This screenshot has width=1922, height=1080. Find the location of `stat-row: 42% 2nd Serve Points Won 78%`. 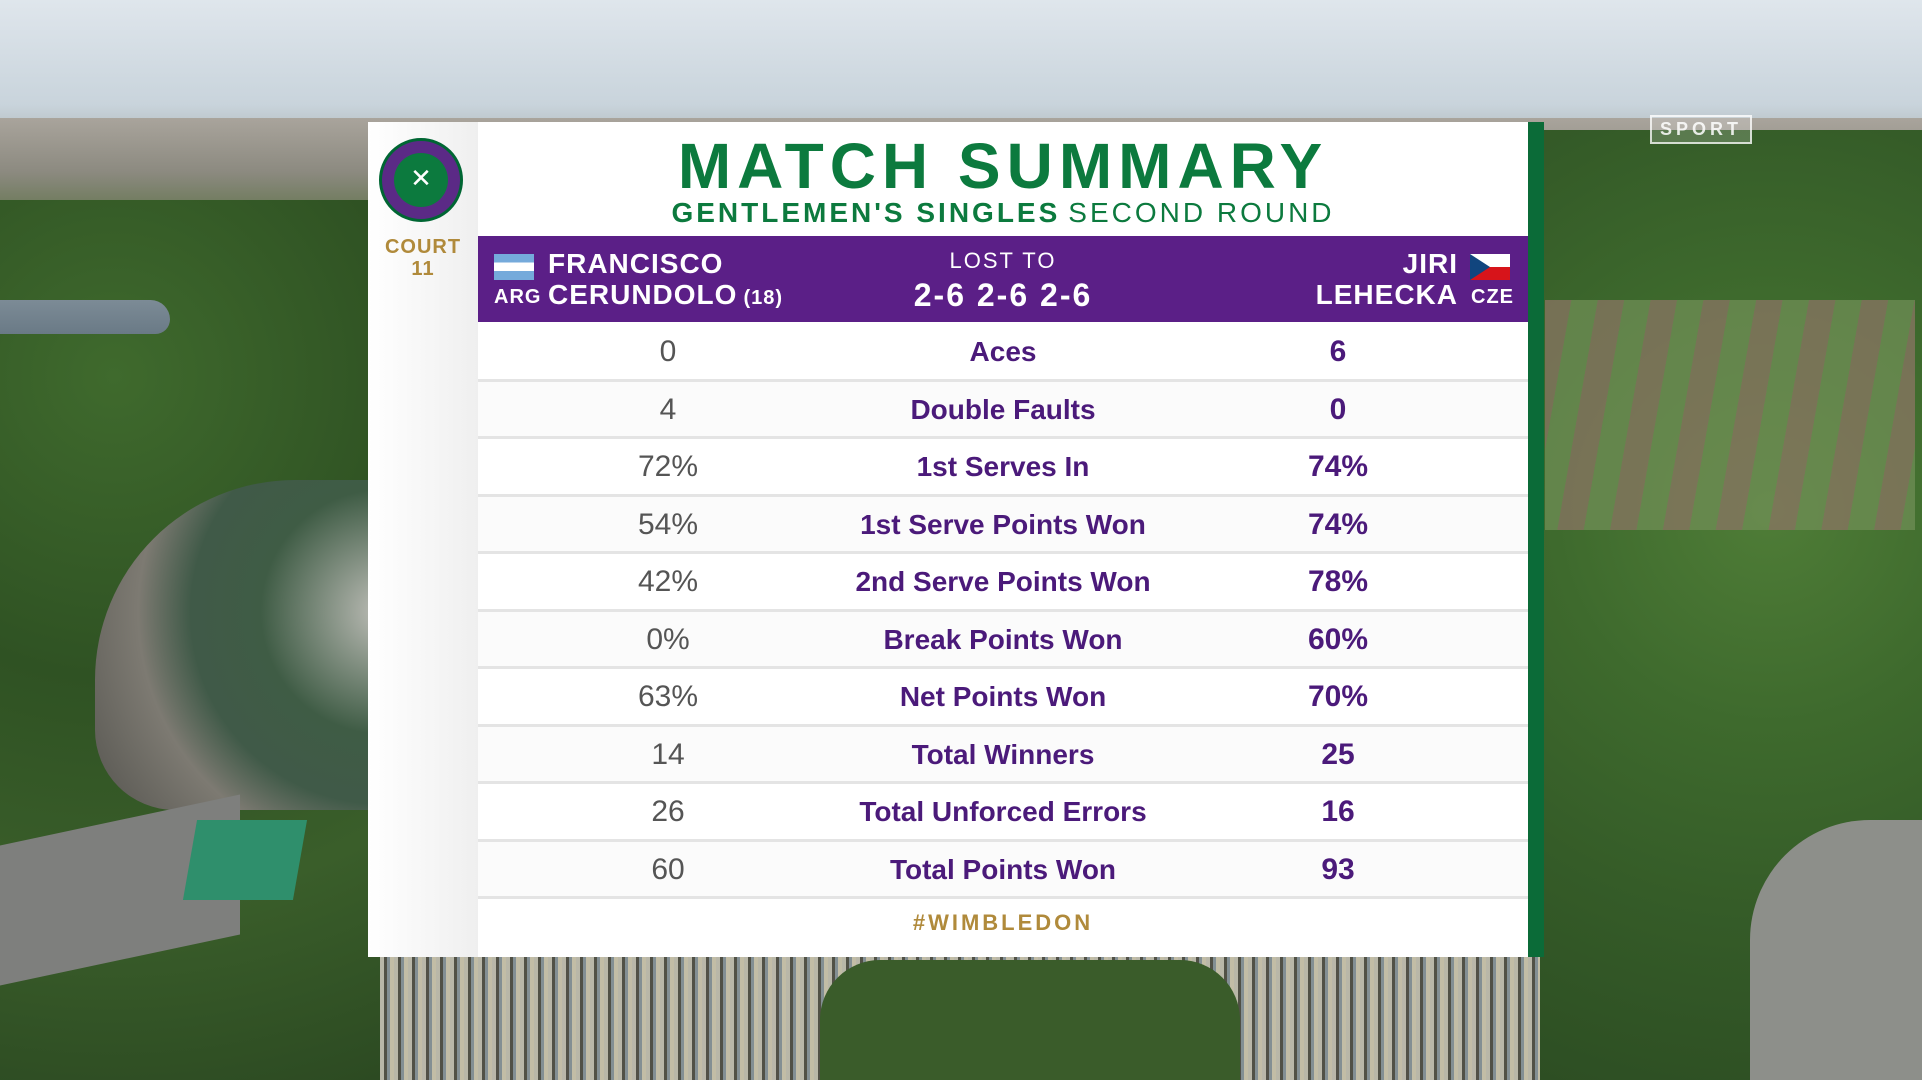

stat-row: 42% 2nd Serve Points Won 78% is located at coordinates (1003, 583).